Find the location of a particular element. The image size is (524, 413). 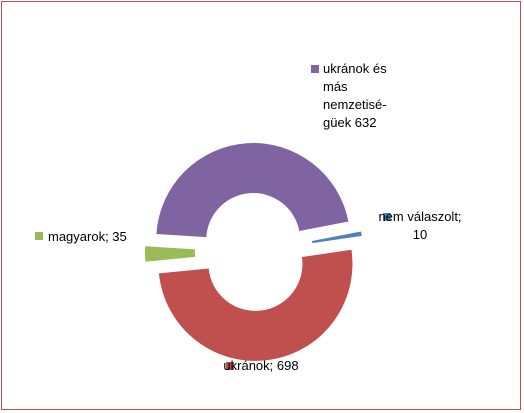

data-label: ukránok; 698 is located at coordinates (261, 365).